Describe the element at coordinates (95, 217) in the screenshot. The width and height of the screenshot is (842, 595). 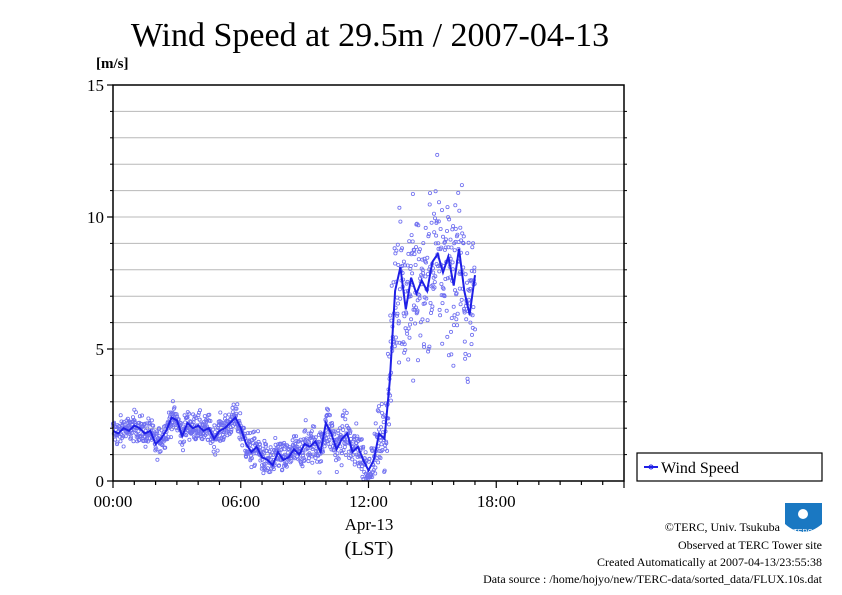
I see `y-tick-label-10: 10` at that location.